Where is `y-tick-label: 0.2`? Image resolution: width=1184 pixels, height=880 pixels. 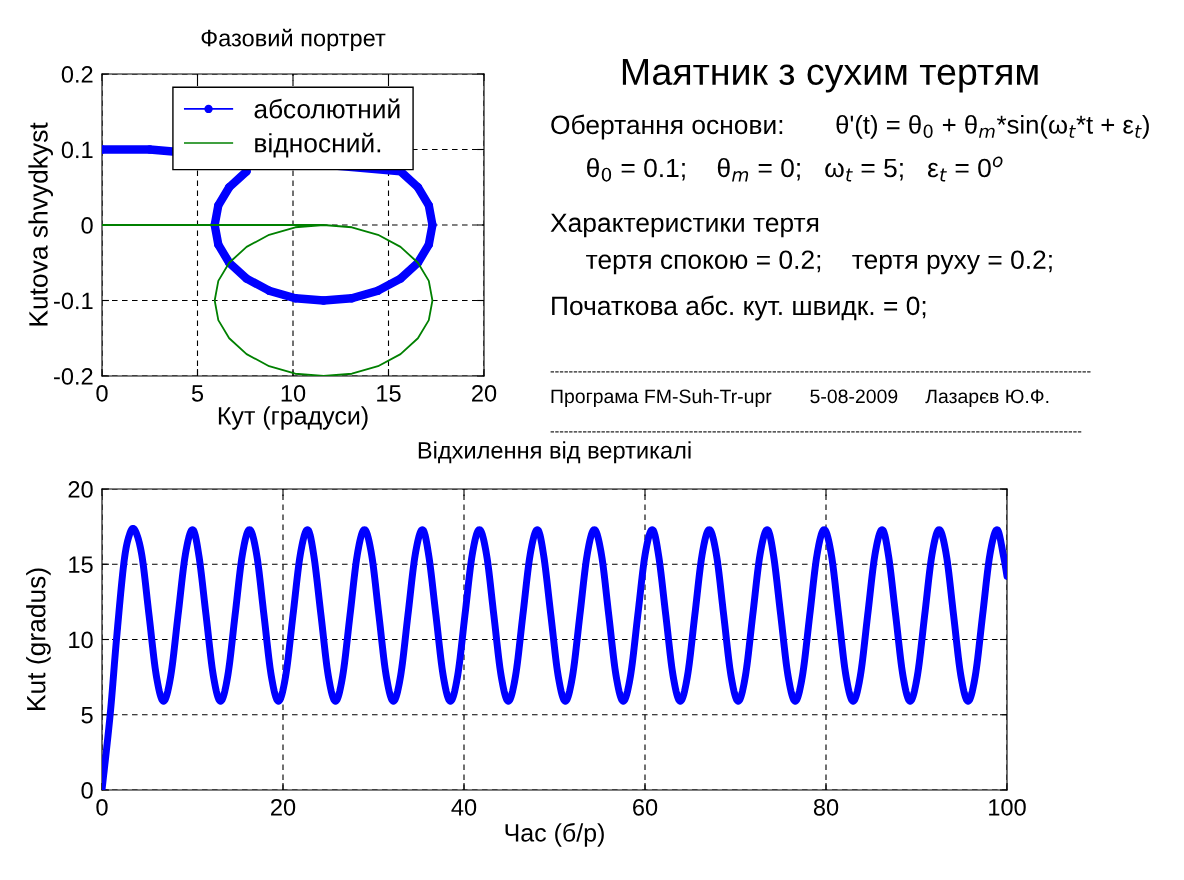 y-tick-label: 0.2 is located at coordinates (77, 74).